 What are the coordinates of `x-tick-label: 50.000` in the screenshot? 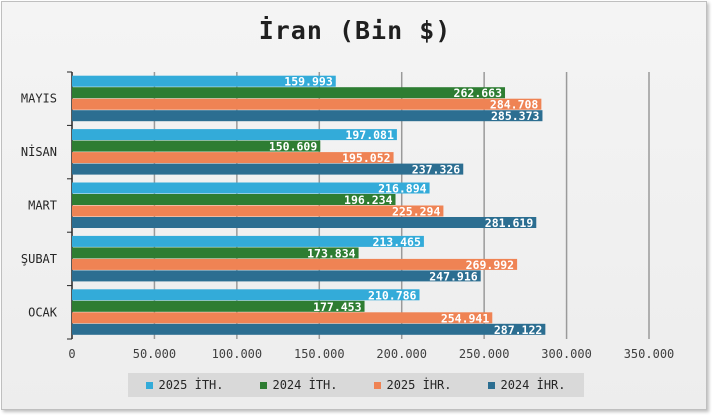 It's located at (154, 354).